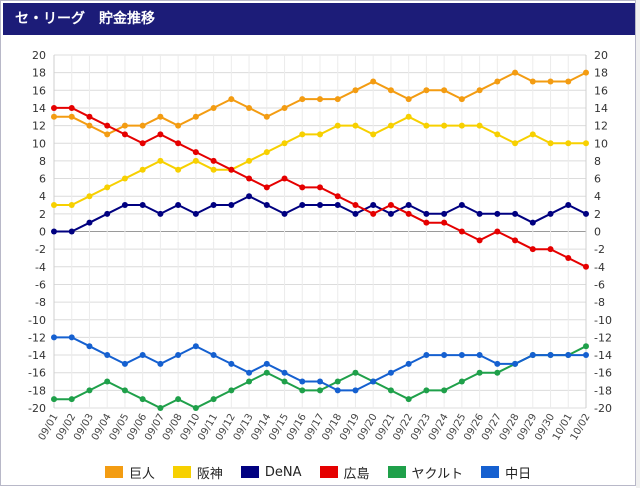 The width and height of the screenshot is (640, 488). What do you see at coordinates (39, 108) in the screenshot?
I see `y-tick-label-left: 14` at bounding box center [39, 108].